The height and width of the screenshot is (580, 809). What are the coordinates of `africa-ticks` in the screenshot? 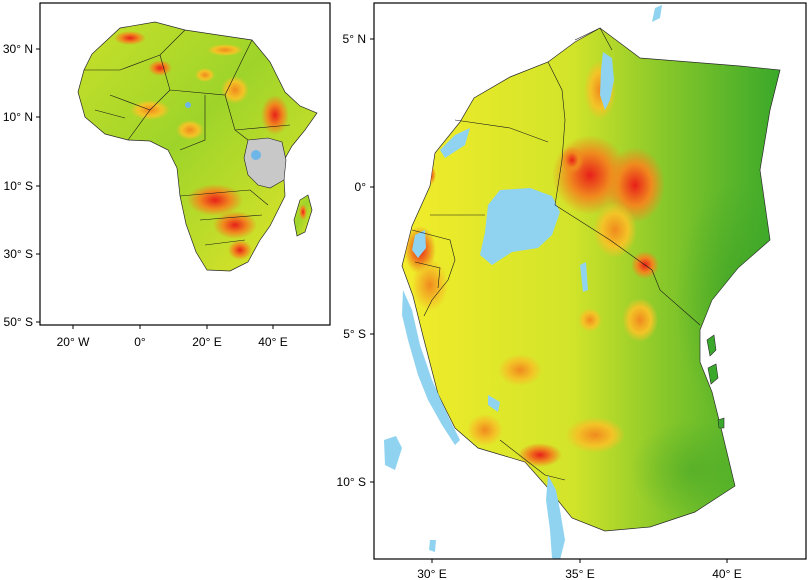 It's located at (155, 188).